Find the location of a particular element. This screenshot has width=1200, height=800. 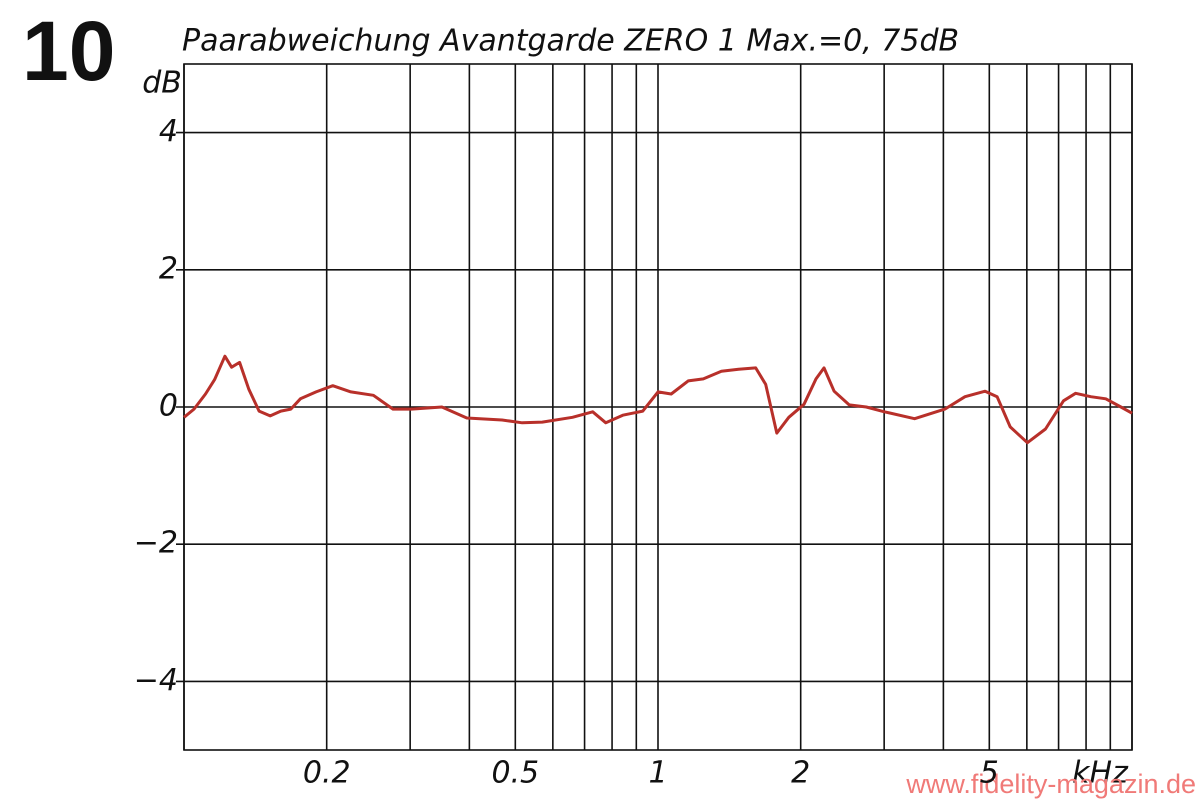

x-tick-label: 0.5 is located at coordinates (515, 773).